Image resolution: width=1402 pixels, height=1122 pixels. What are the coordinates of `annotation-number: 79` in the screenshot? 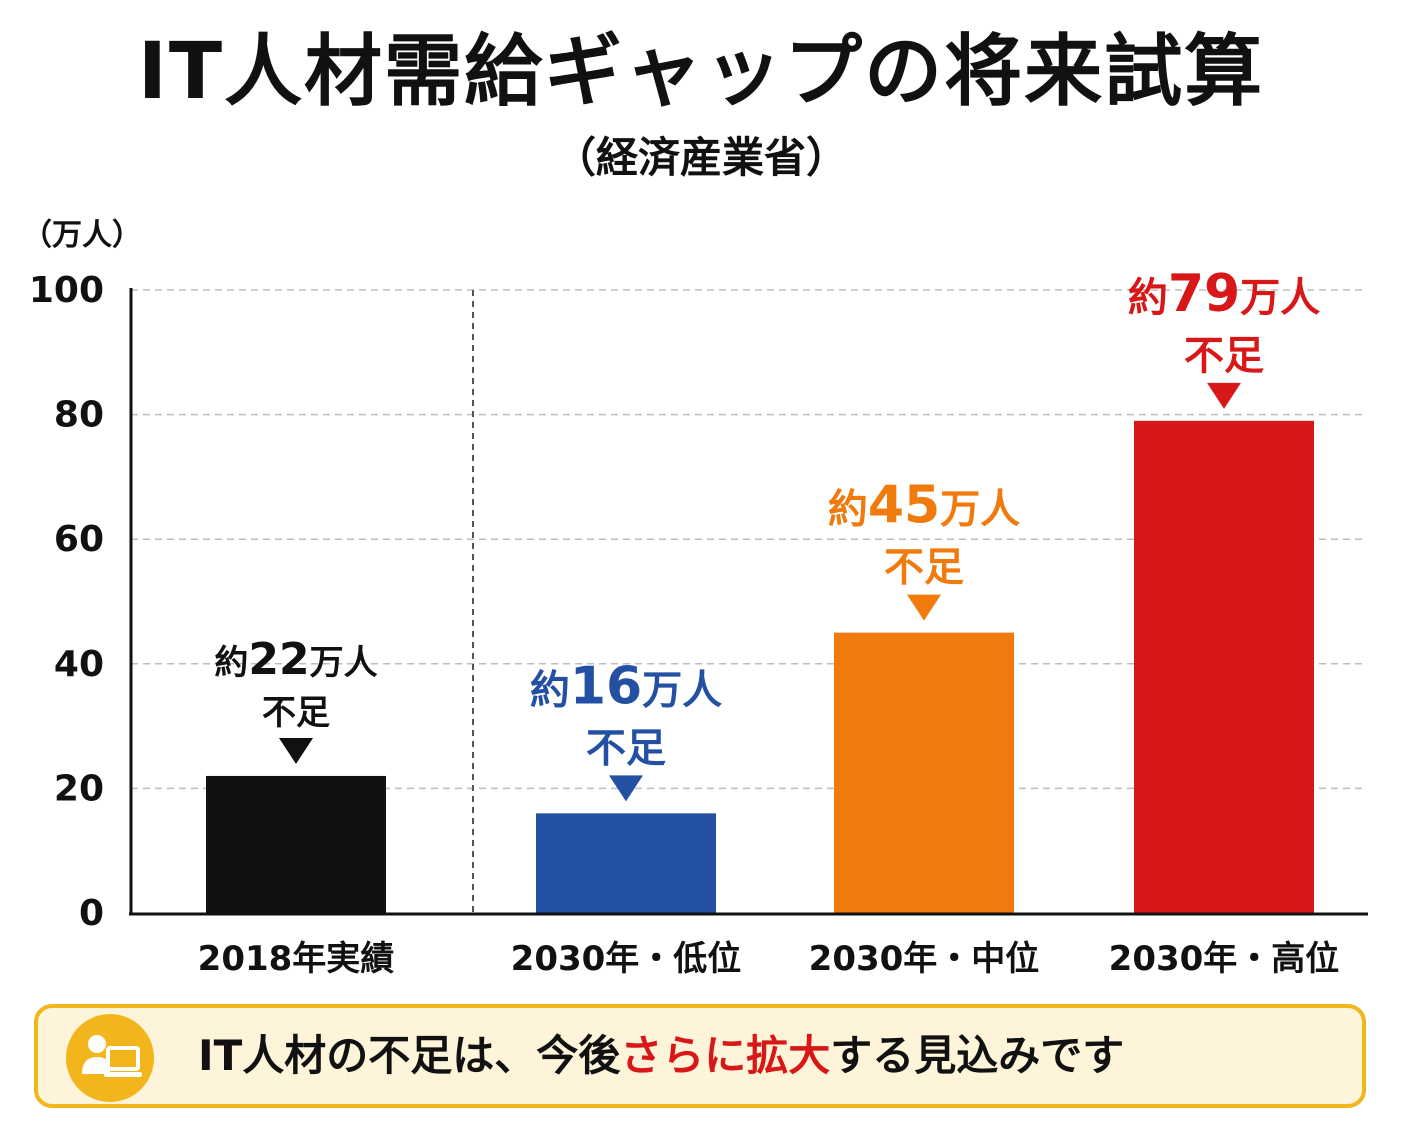 It's located at (1204, 294).